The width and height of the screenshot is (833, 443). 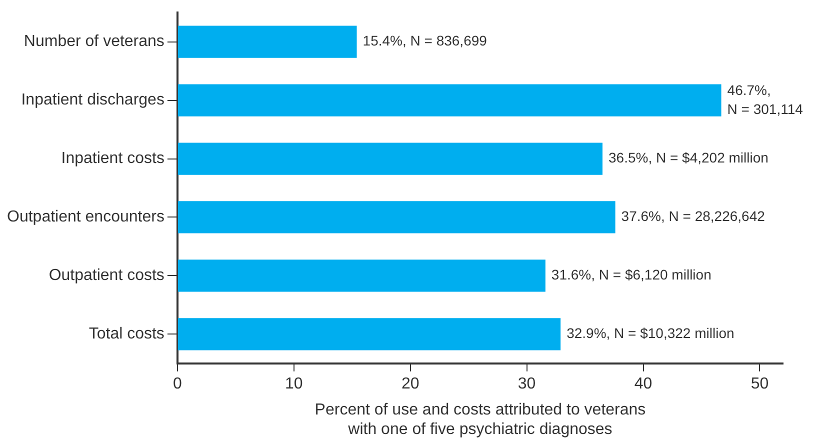 What do you see at coordinates (92, 100) in the screenshot?
I see `y-tick-label: Inpatient discharges` at bounding box center [92, 100].